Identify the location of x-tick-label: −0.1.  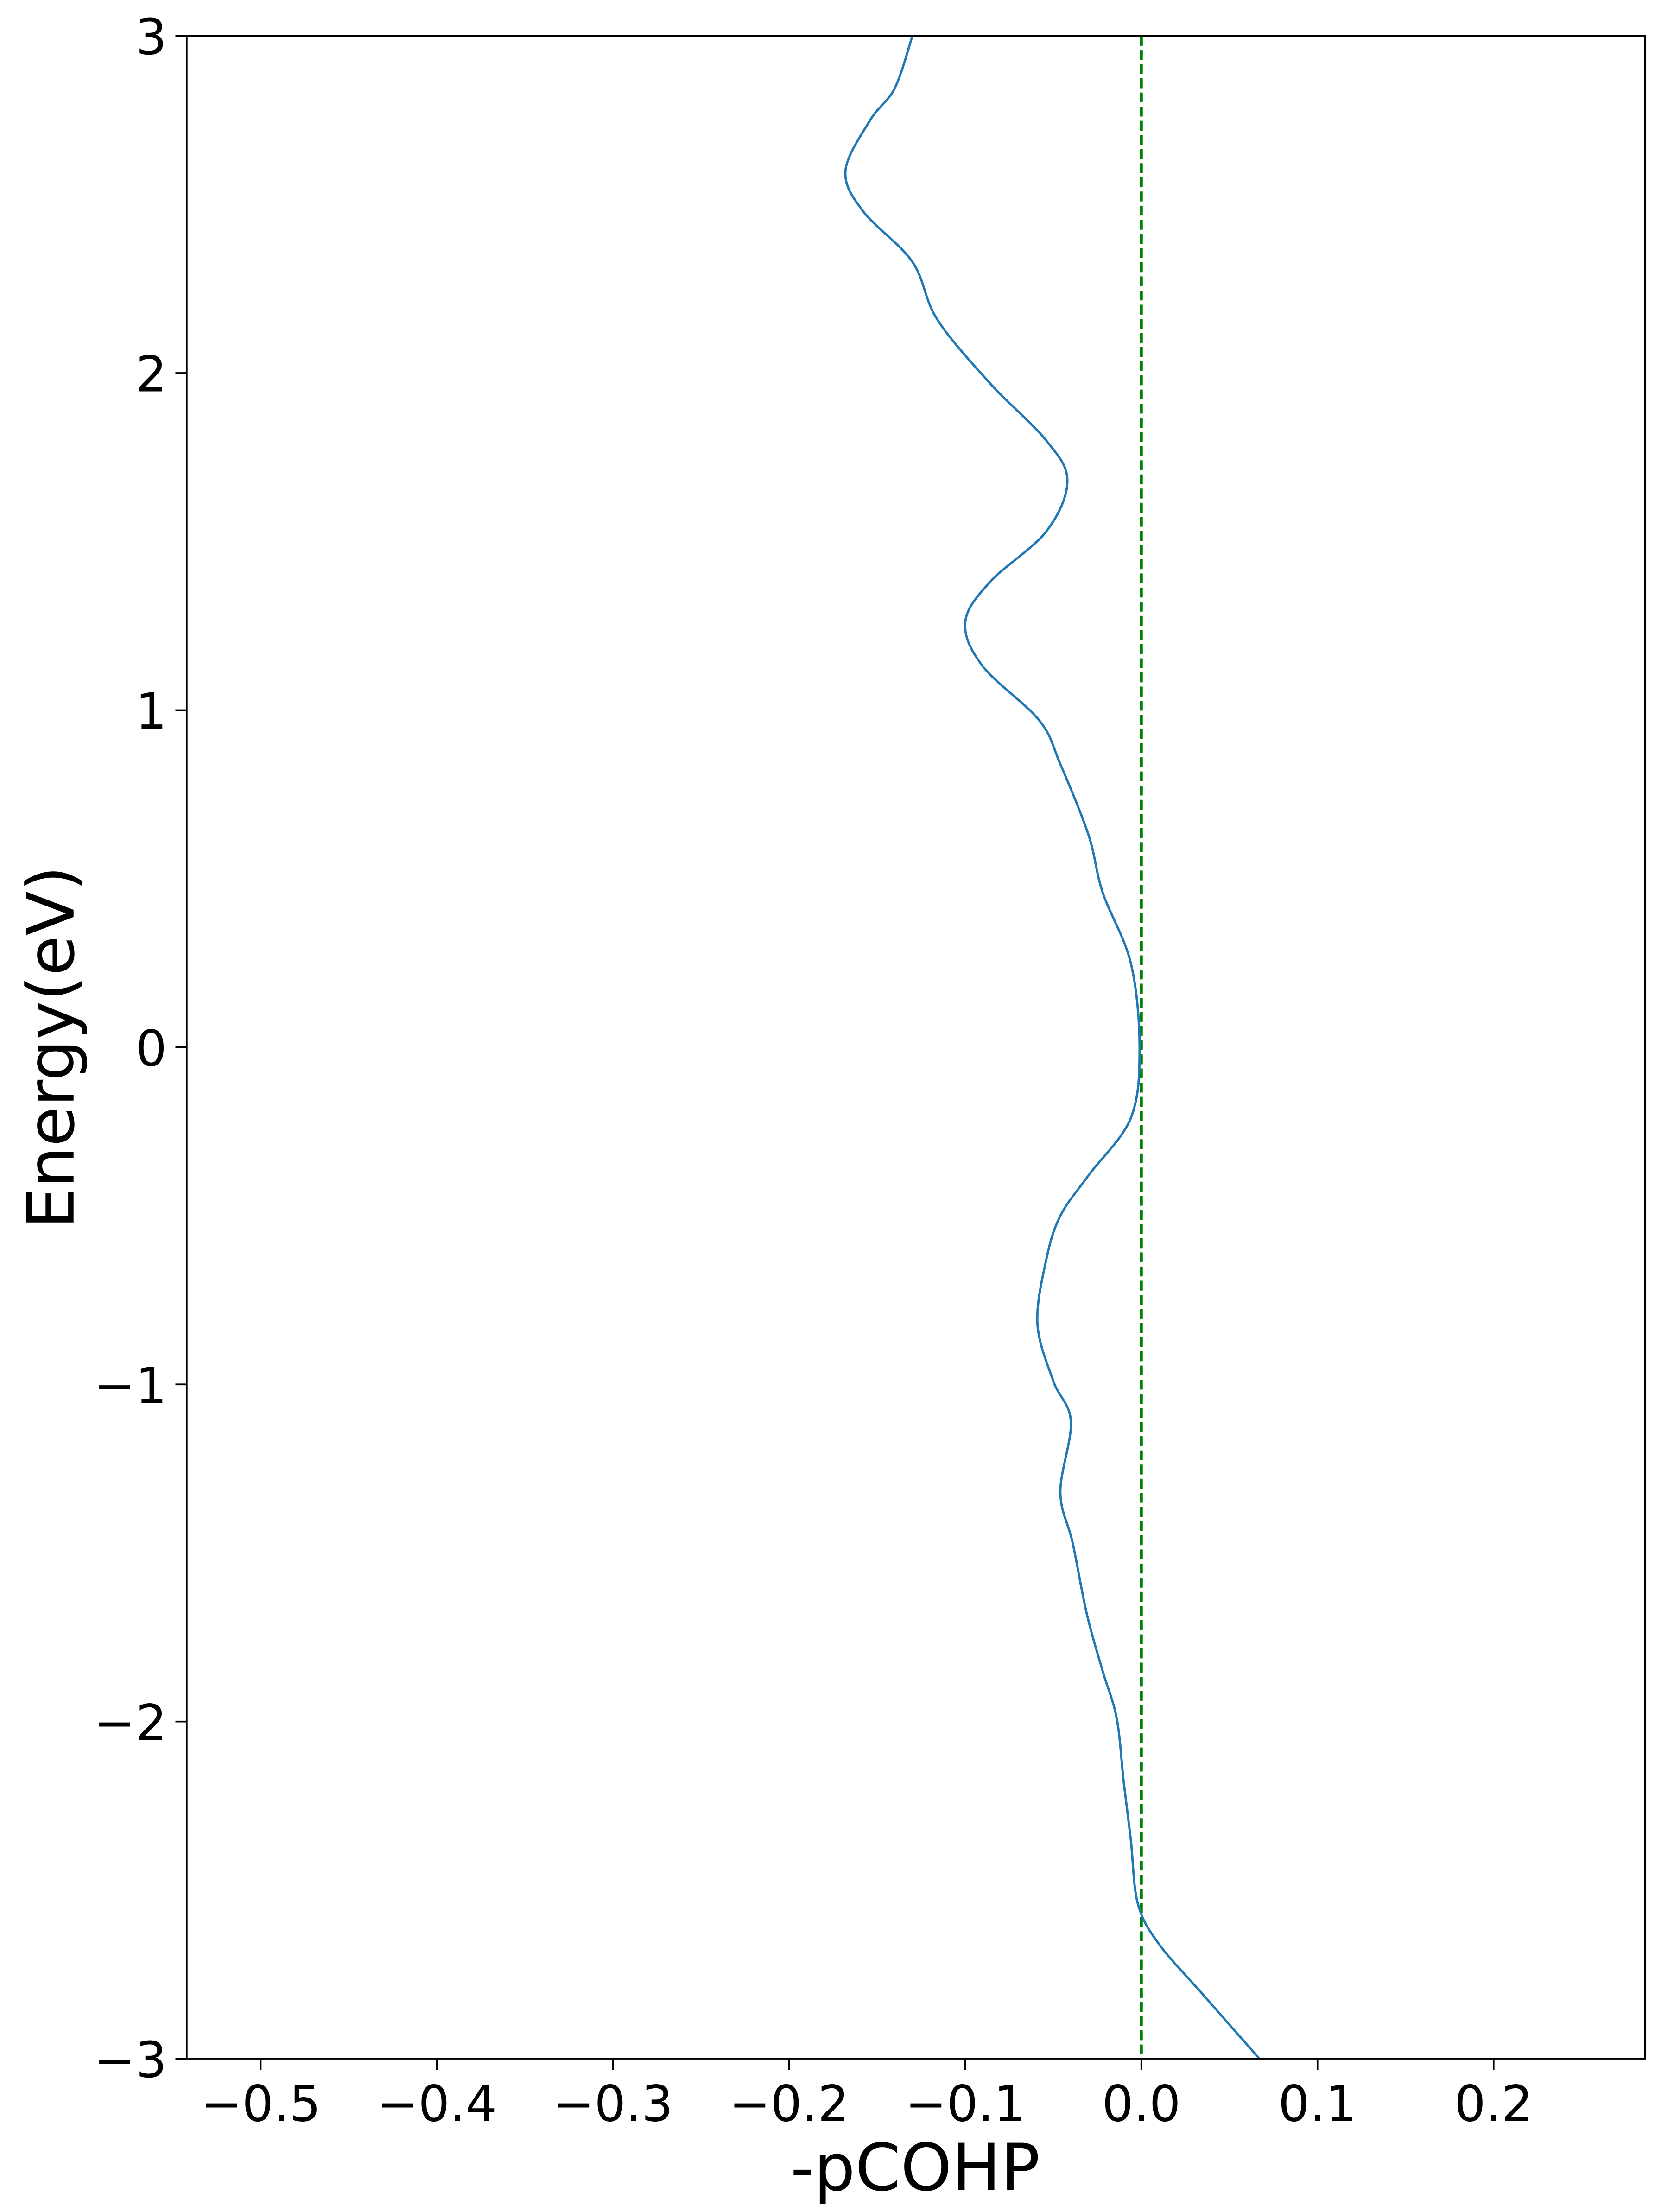
(965, 2104).